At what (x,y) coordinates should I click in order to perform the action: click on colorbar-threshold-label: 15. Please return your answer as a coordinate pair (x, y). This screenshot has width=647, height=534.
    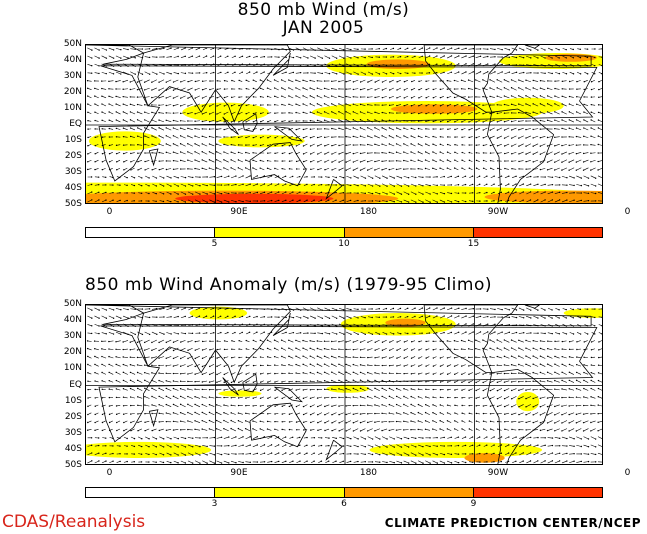
    Looking at the image, I should click on (473, 244).